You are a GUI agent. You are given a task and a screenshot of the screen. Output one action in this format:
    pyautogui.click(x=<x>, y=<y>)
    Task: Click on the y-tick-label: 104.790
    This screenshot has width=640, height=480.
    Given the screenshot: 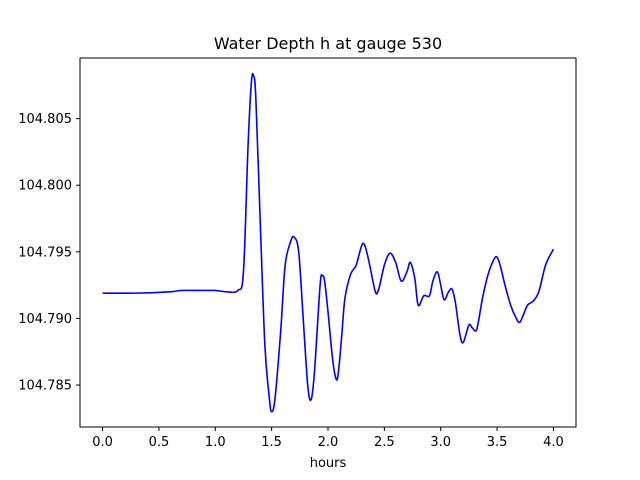 What is the action you would take?
    pyautogui.click(x=45, y=319)
    